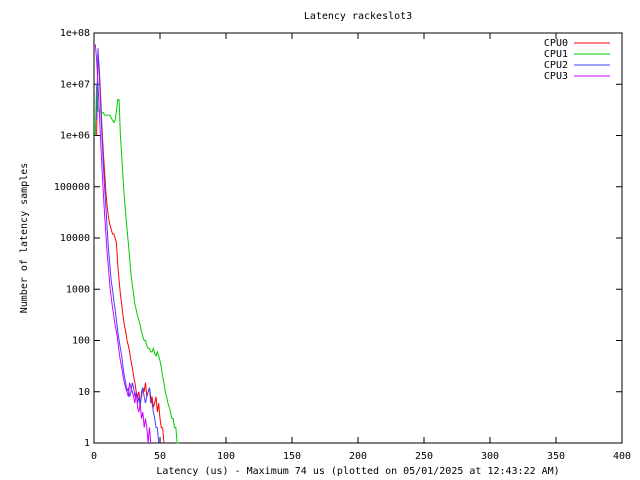 This screenshot has height=480, width=640. I want to click on x-tick-label: 50, so click(160, 456).